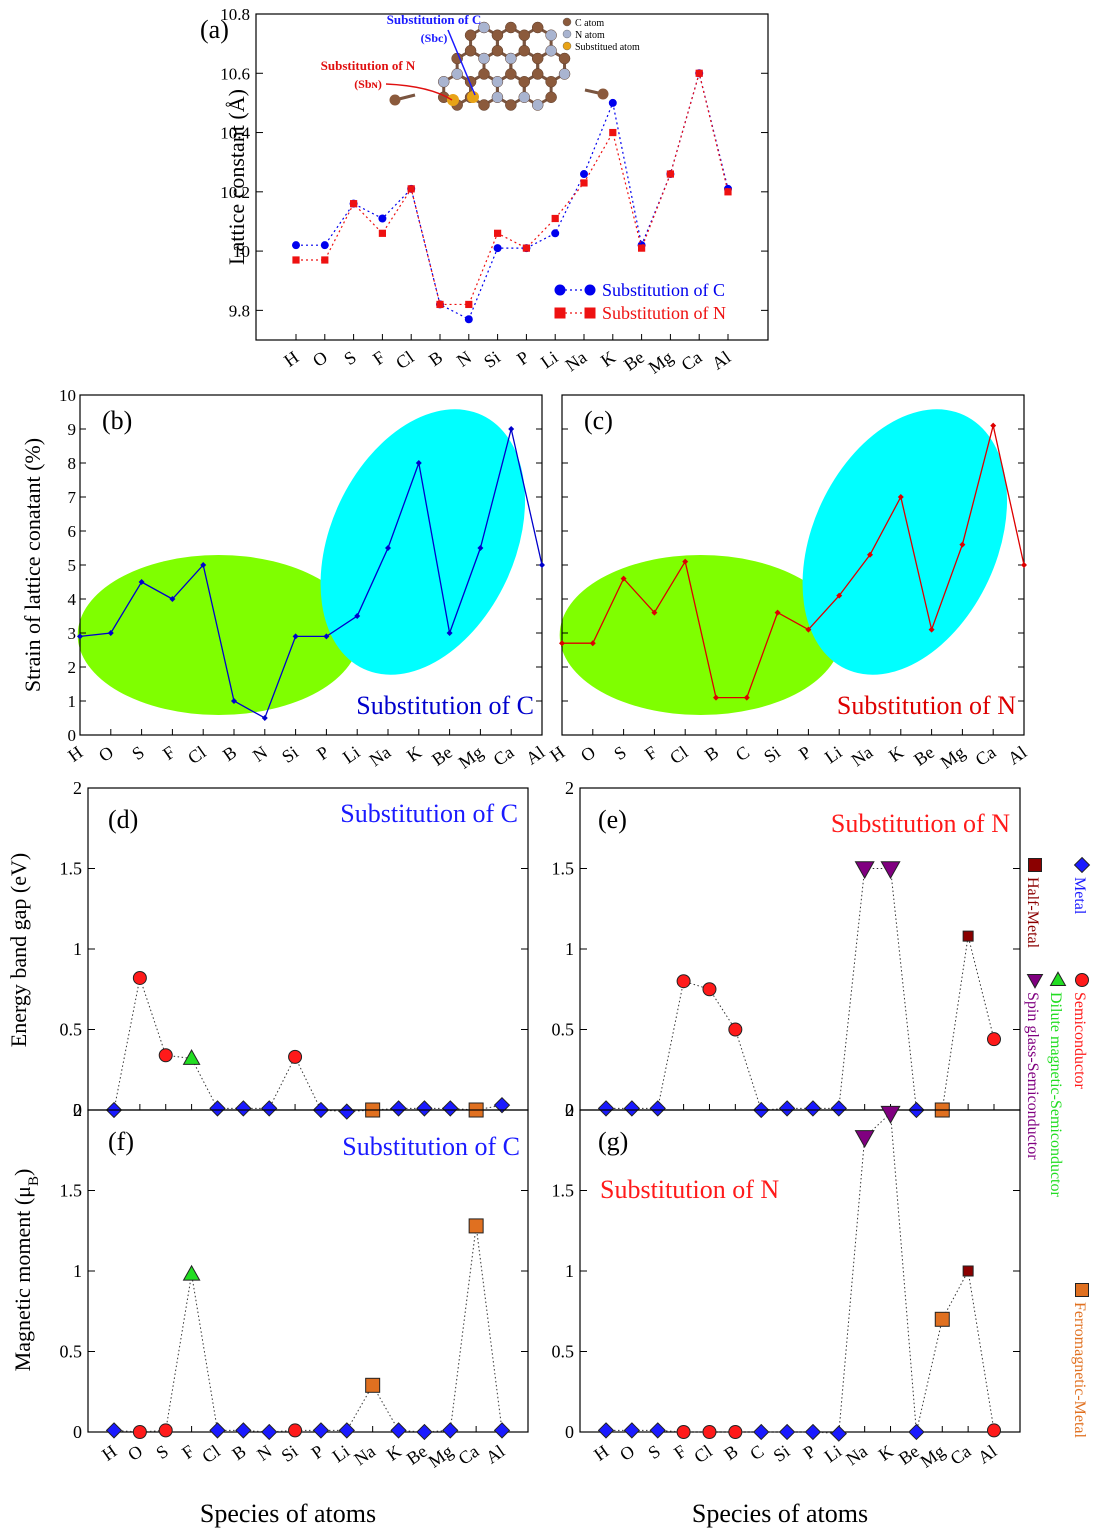  What do you see at coordinates (229, 753) in the screenshot?
I see `x-tick-label: B` at bounding box center [229, 753].